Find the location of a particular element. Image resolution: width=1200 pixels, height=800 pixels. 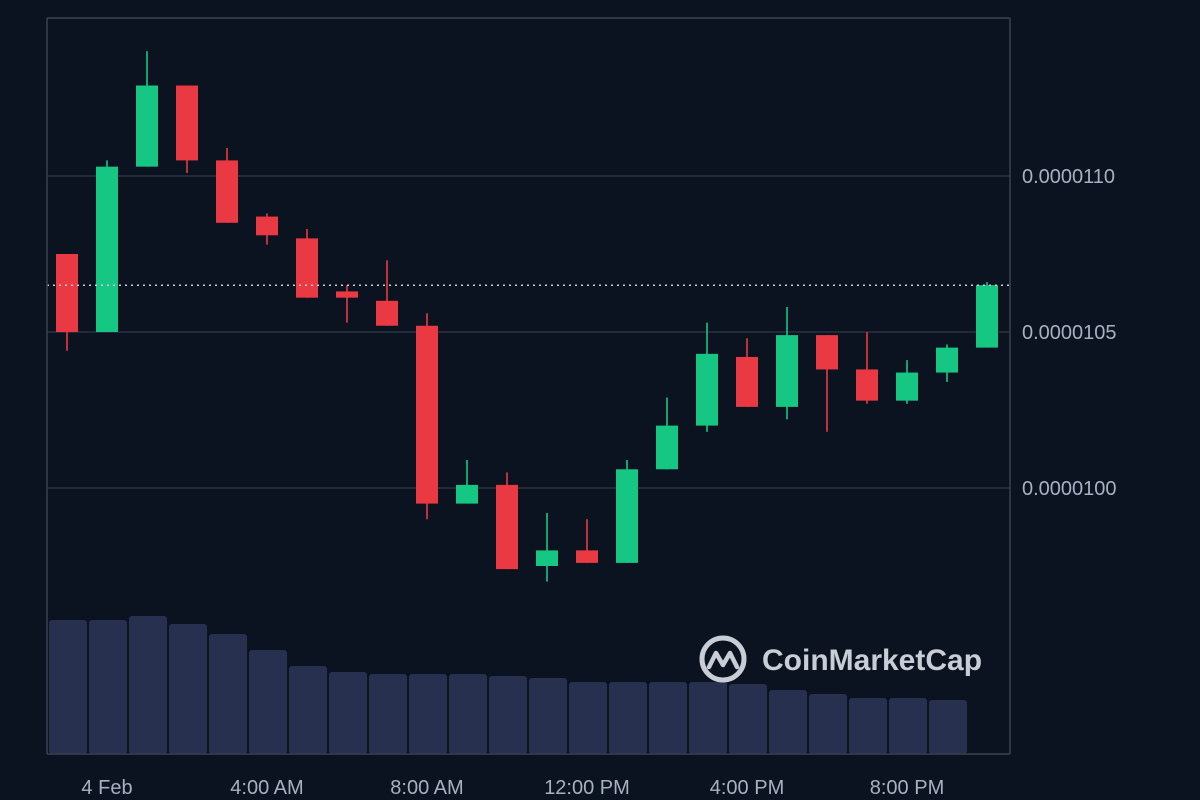

y-tick-label: 0.0000100 is located at coordinates (1069, 489).